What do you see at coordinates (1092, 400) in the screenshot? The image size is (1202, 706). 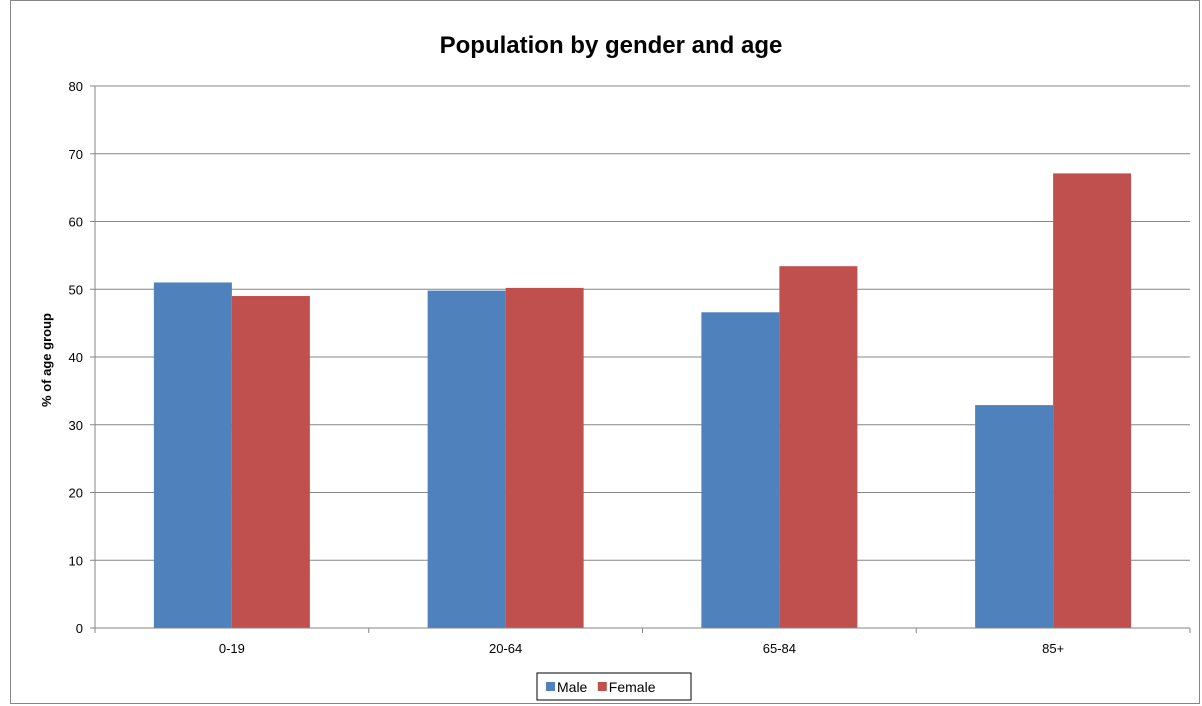 I see `bar-female-85+` at bounding box center [1092, 400].